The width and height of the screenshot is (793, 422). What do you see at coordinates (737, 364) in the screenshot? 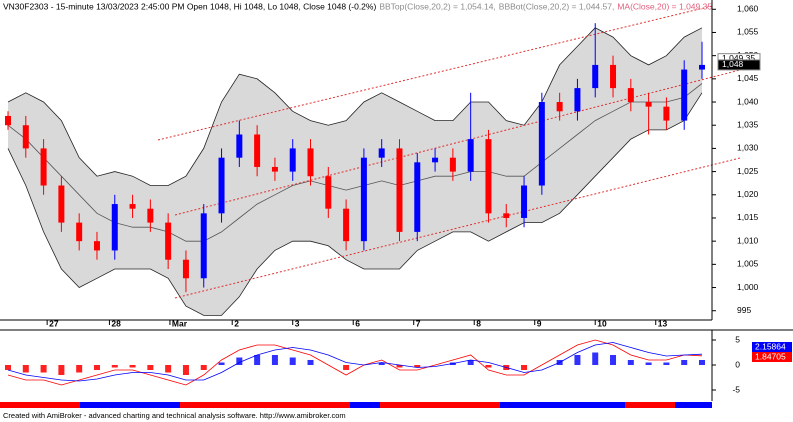
I see `y-tick-label: 0` at bounding box center [737, 364].